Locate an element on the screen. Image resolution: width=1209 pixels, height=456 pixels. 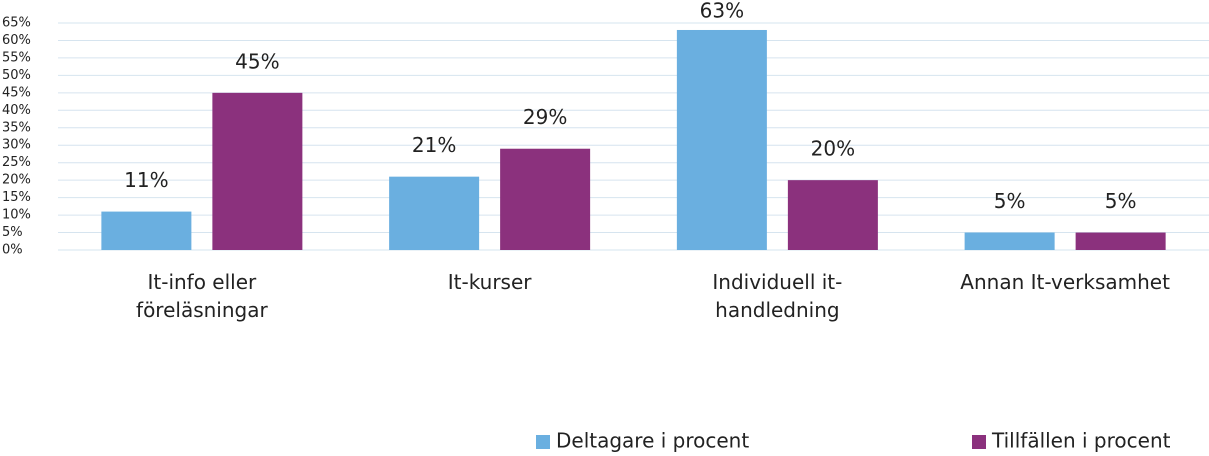
data-label: 29% is located at coordinates (545, 117).